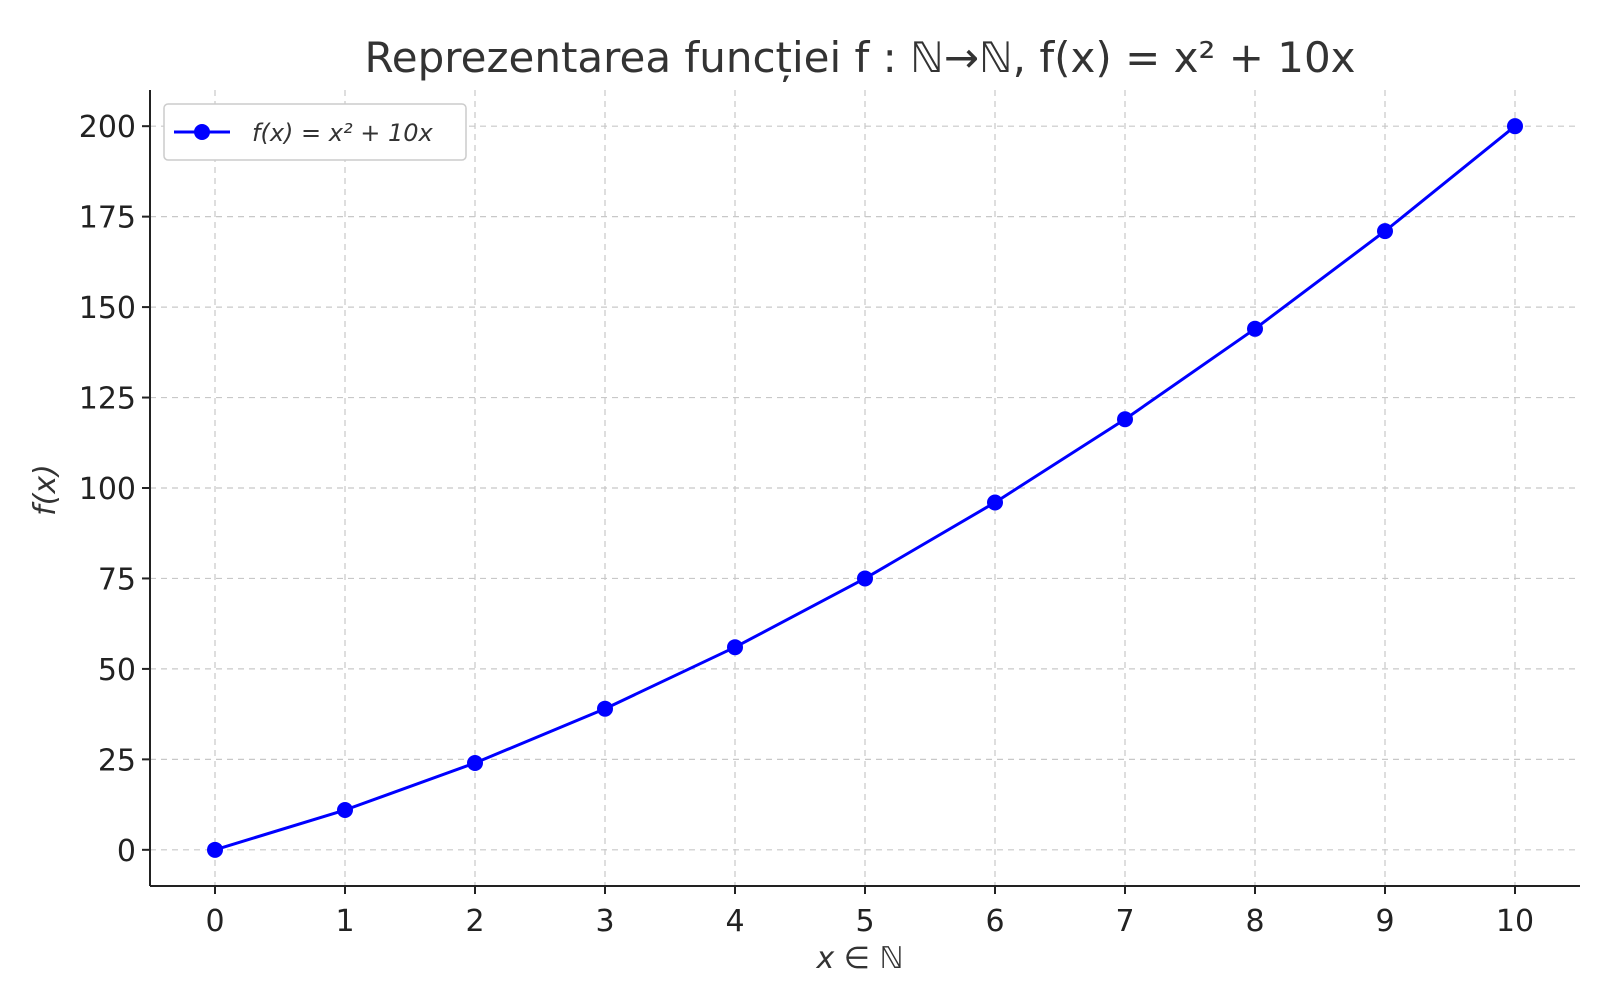  Describe the element at coordinates (994, 921) in the screenshot. I see `x-tick-label: 6` at that location.